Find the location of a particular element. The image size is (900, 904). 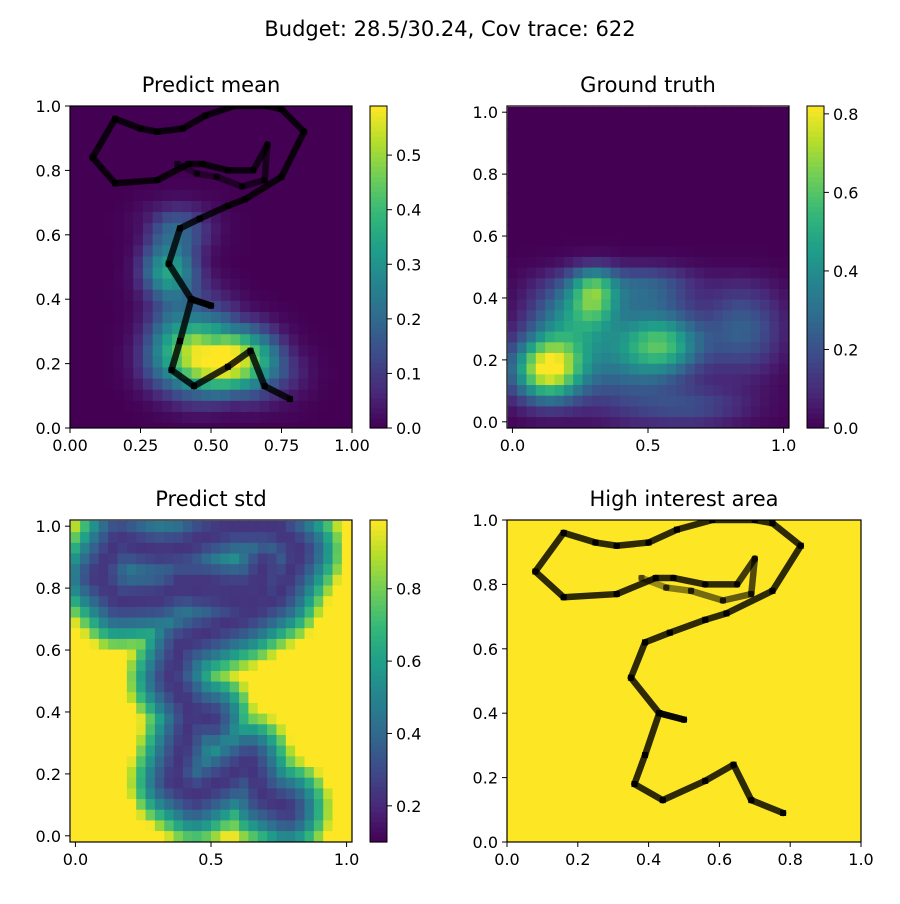

x-tick-label: 0.50 is located at coordinates (211, 445).